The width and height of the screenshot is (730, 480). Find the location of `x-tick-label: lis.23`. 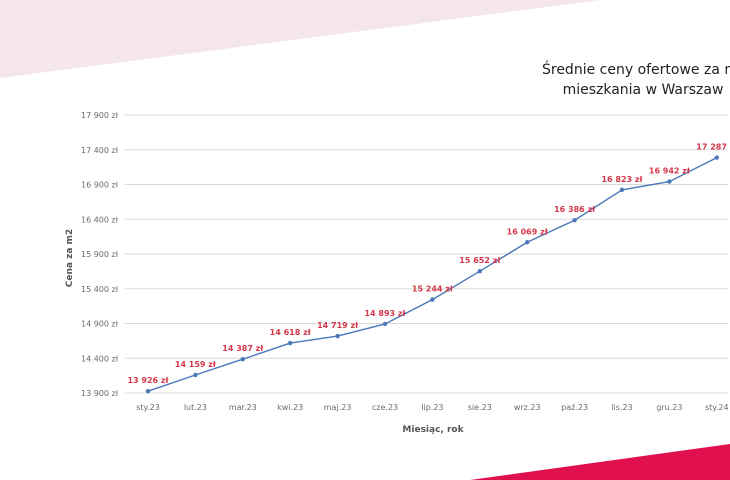

x-tick-label: lis.23 is located at coordinates (621, 407).